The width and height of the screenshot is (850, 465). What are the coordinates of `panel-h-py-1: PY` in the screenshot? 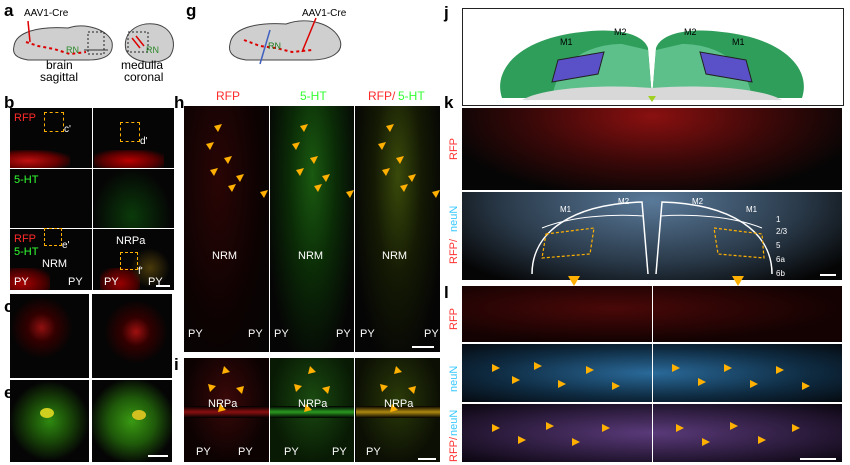 It's located at (195, 334).